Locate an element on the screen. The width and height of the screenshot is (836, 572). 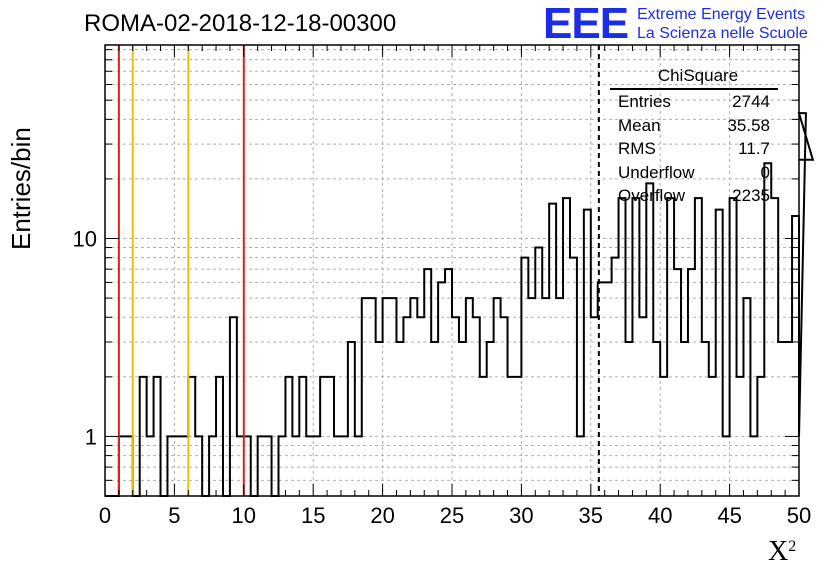
stats-divider is located at coordinates (694, 89).